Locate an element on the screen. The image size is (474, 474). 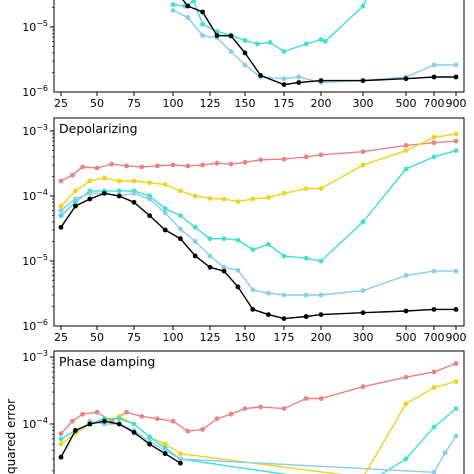
x-tick-label: 75 is located at coordinates (134, 337).